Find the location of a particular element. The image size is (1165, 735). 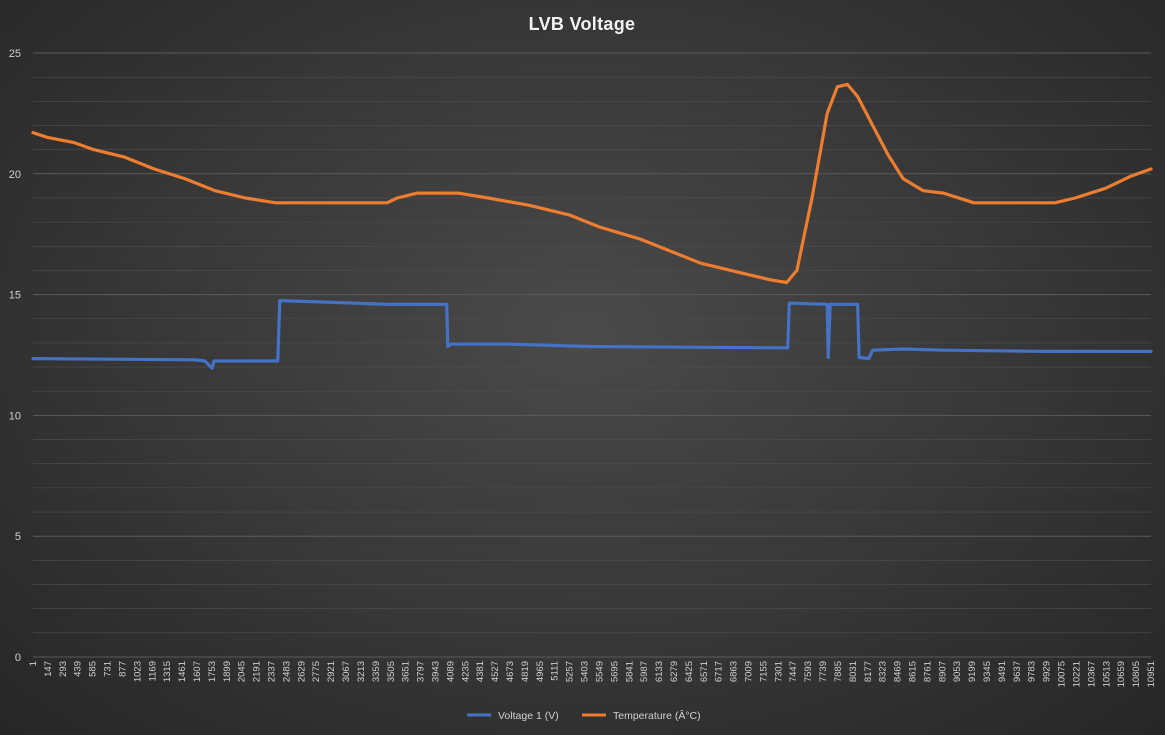

x-tick-label: 7301 is located at coordinates (778, 671).